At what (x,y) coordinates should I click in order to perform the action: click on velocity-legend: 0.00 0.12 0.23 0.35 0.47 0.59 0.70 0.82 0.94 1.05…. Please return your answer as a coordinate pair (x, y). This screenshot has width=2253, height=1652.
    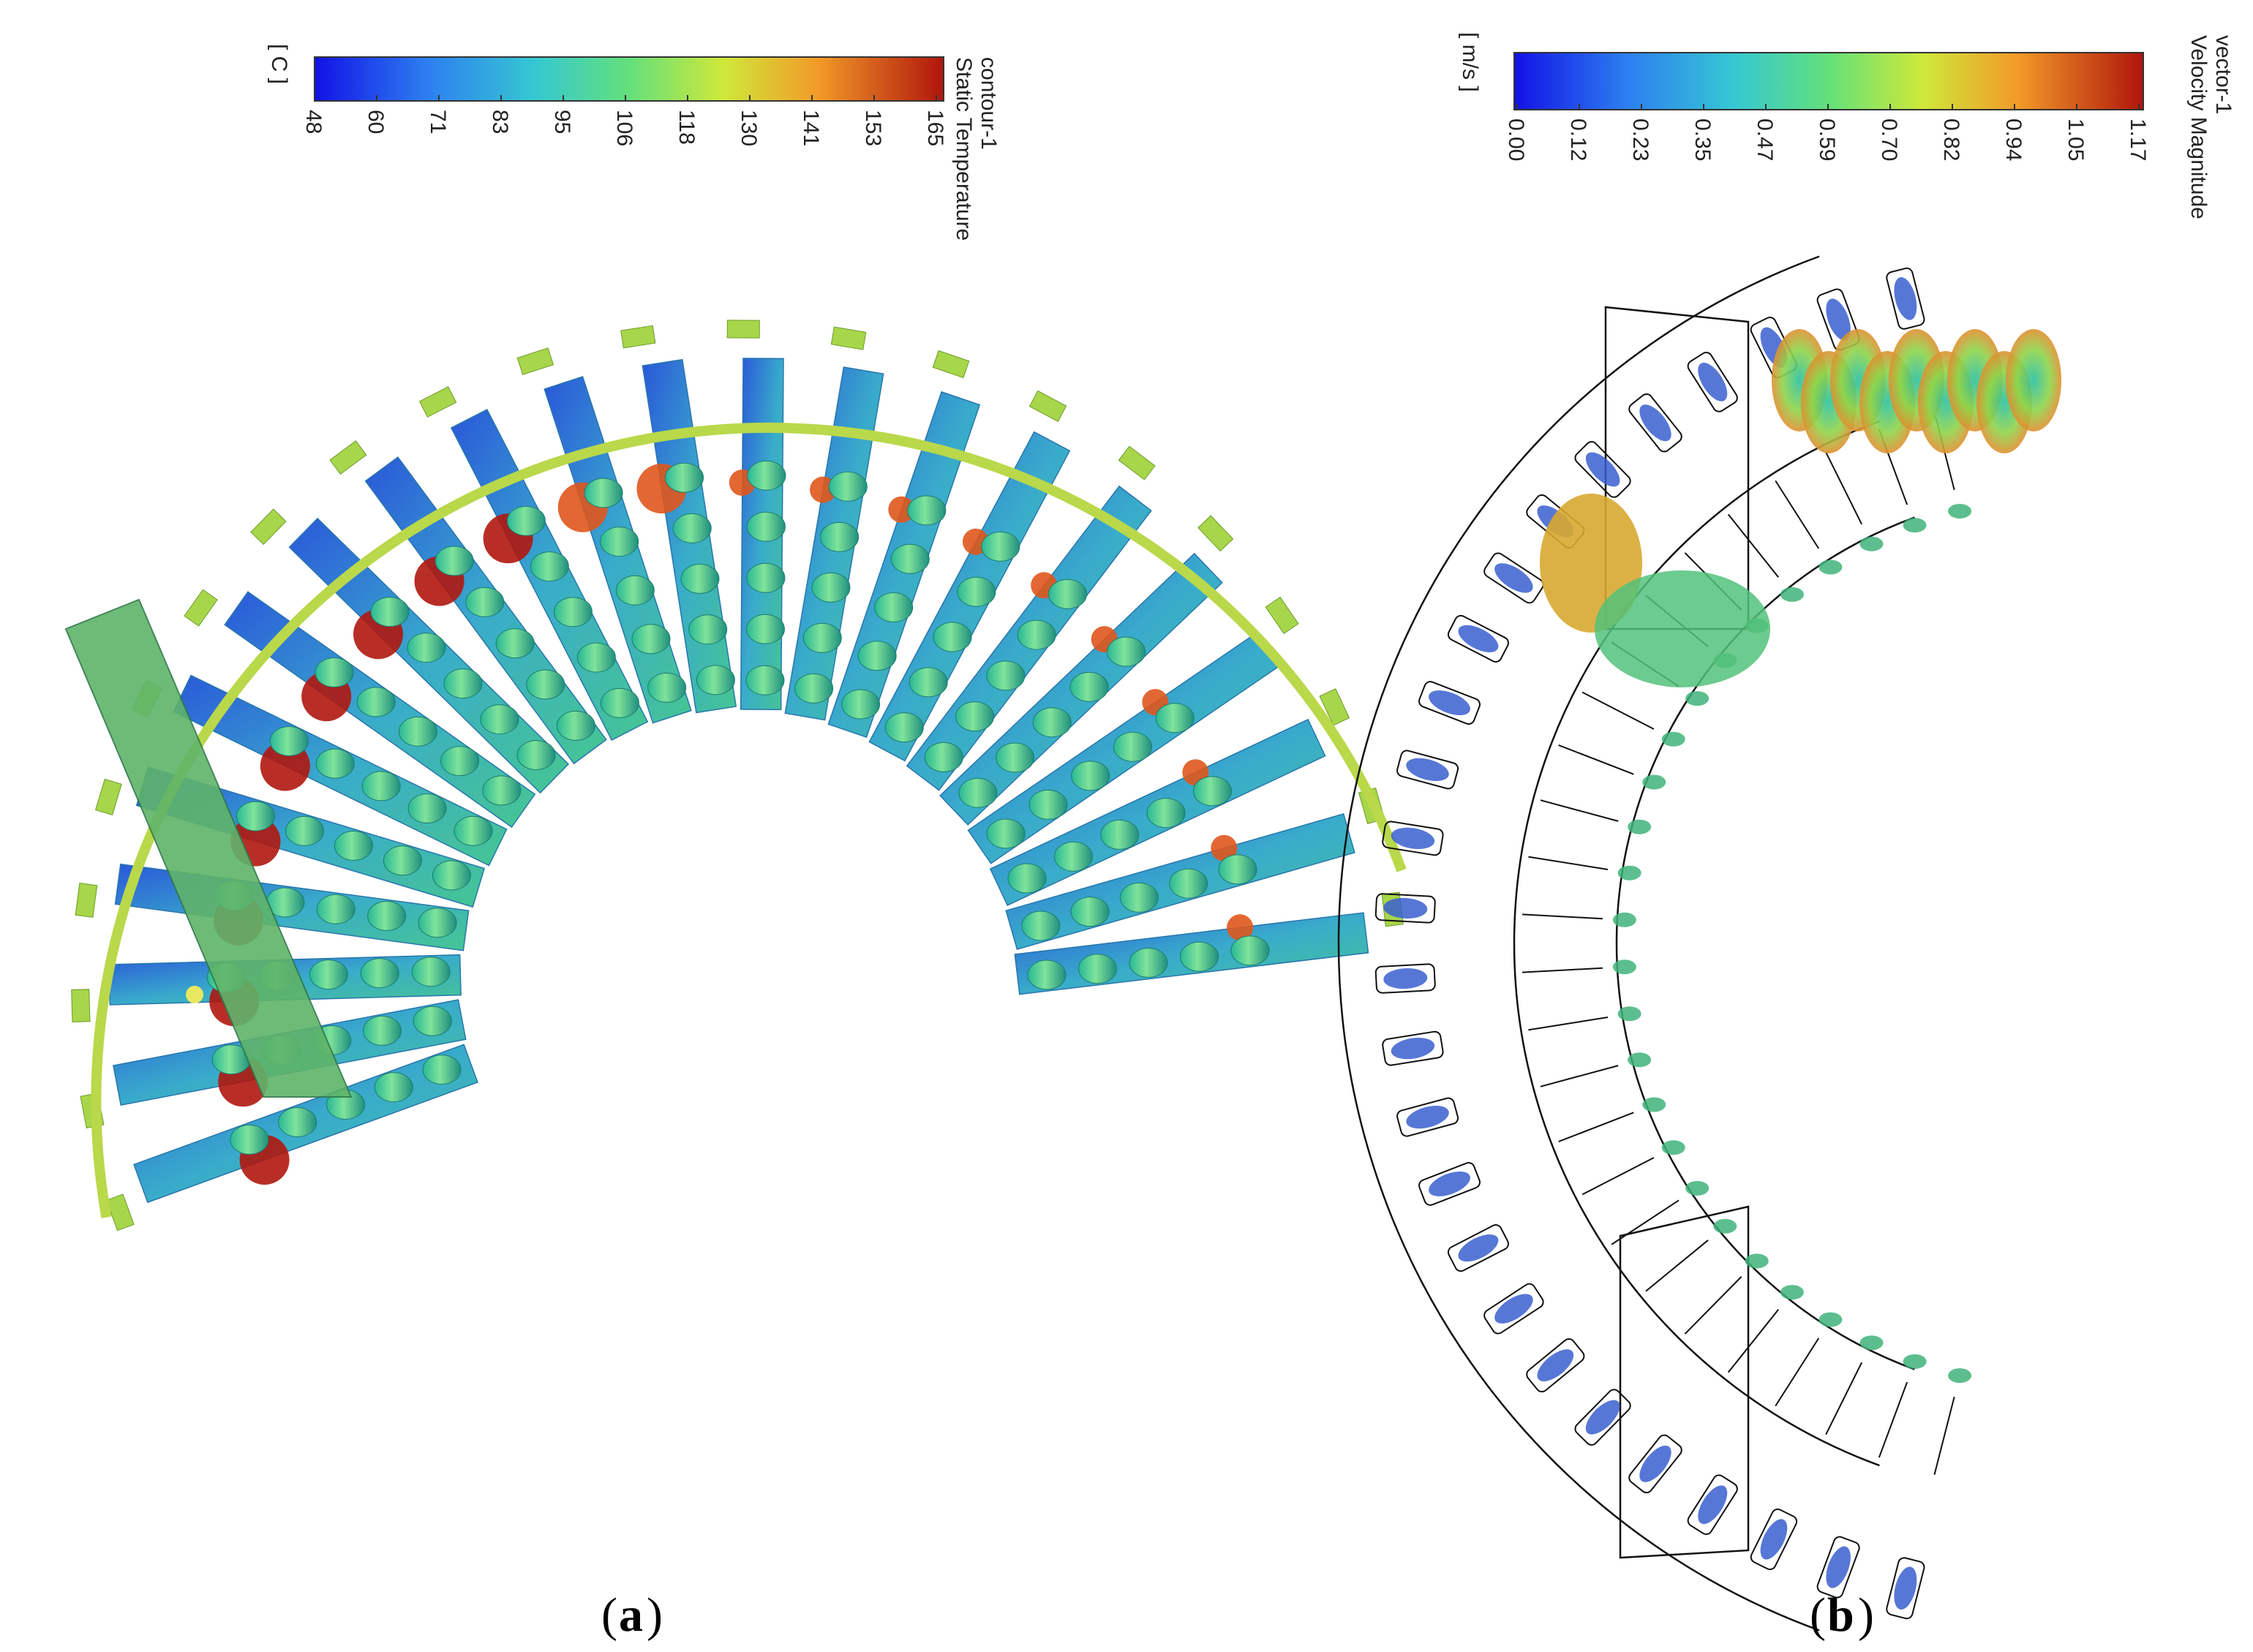
    Looking at the image, I should click on (1846, 126).